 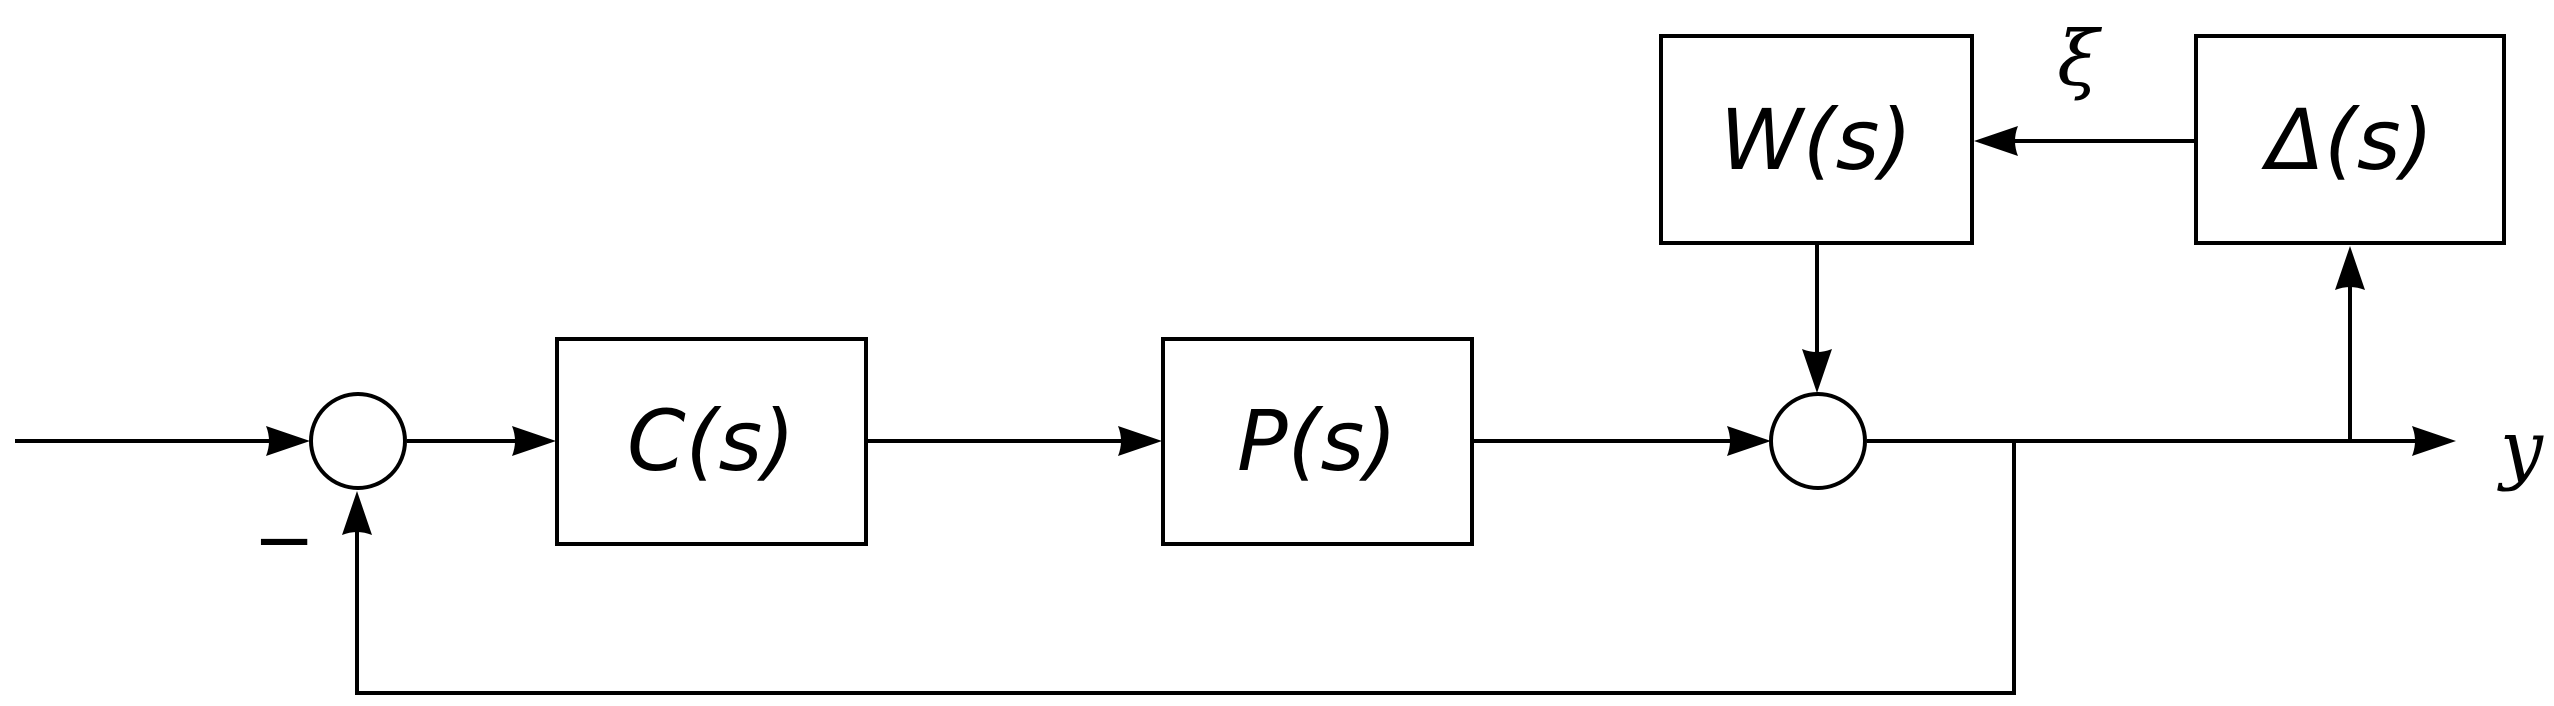 I want to click on summing-junction-error, so click(x=358, y=441).